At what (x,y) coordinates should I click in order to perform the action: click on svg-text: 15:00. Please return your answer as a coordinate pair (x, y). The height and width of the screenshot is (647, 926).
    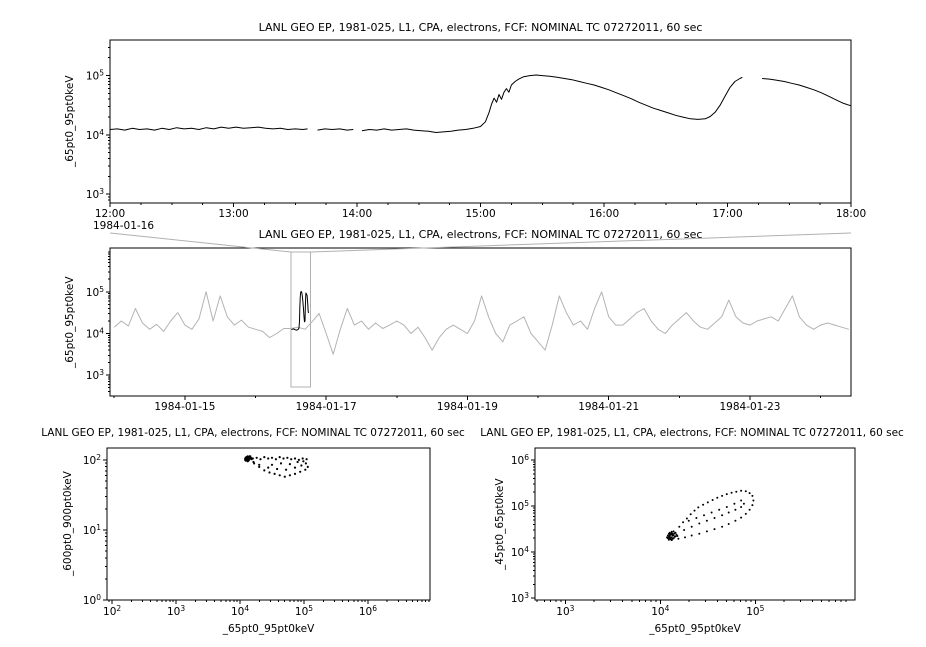
    Looking at the image, I should click on (480, 214).